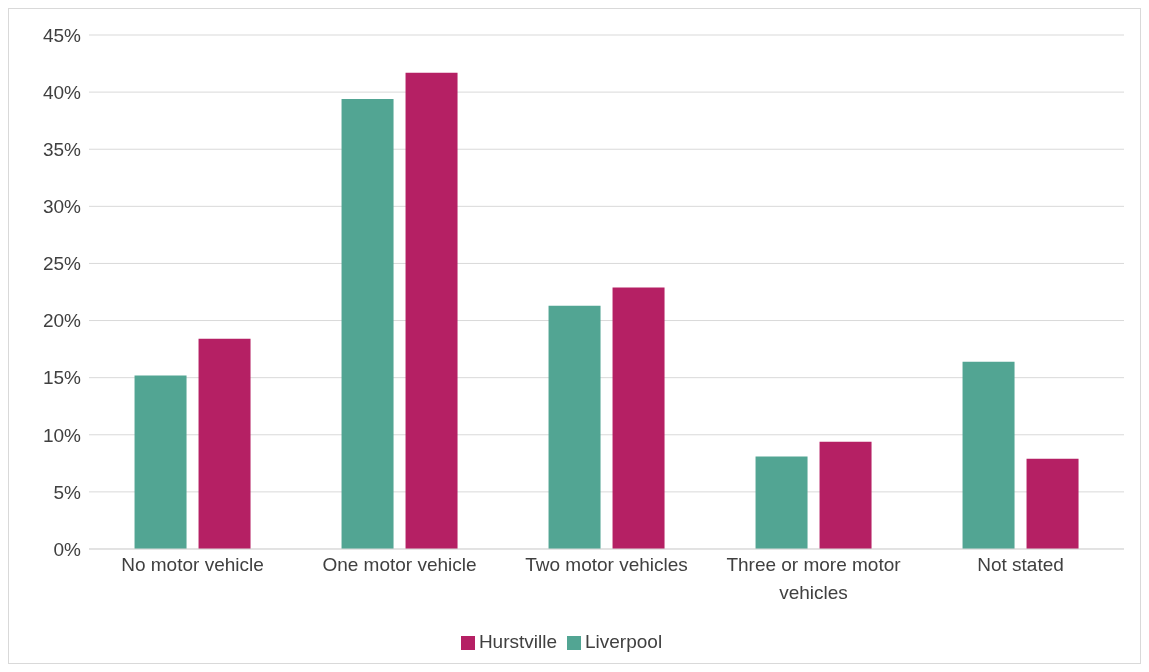 This screenshot has height=672, width=1149. I want to click on x-tick-label: Not stated, so click(1020, 564).